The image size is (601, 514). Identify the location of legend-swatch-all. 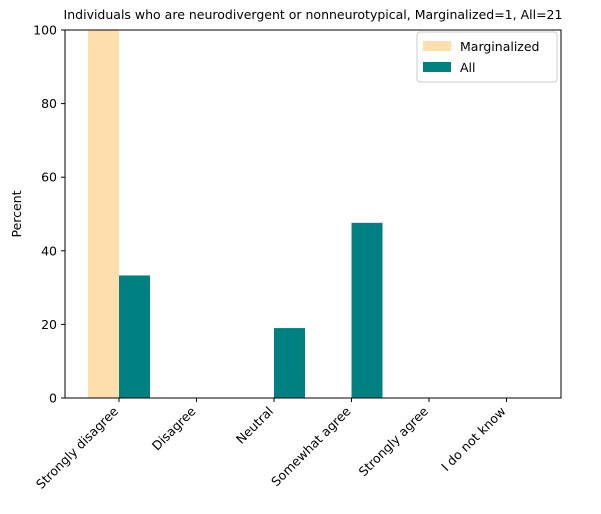
(437, 67).